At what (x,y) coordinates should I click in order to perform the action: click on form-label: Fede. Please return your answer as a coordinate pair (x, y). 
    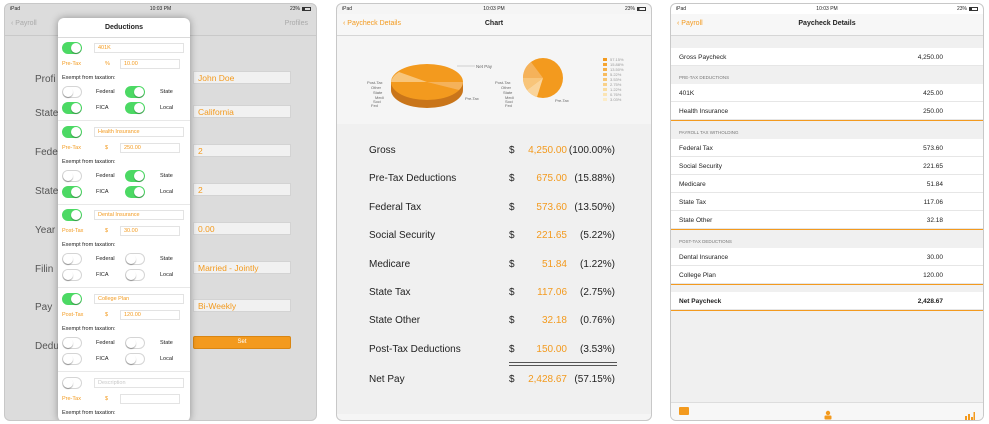
    Looking at the image, I should click on (46, 152).